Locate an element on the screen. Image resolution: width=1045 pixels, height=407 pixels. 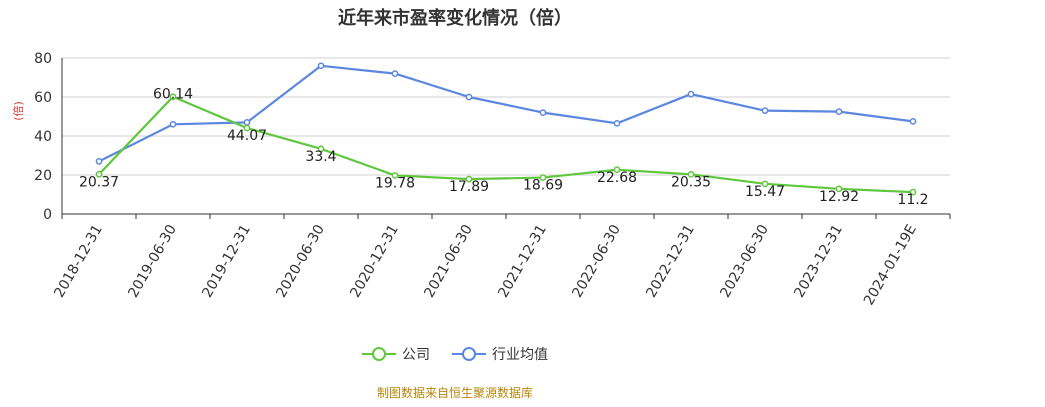
y-tick-label: 80 is located at coordinates (43, 59).